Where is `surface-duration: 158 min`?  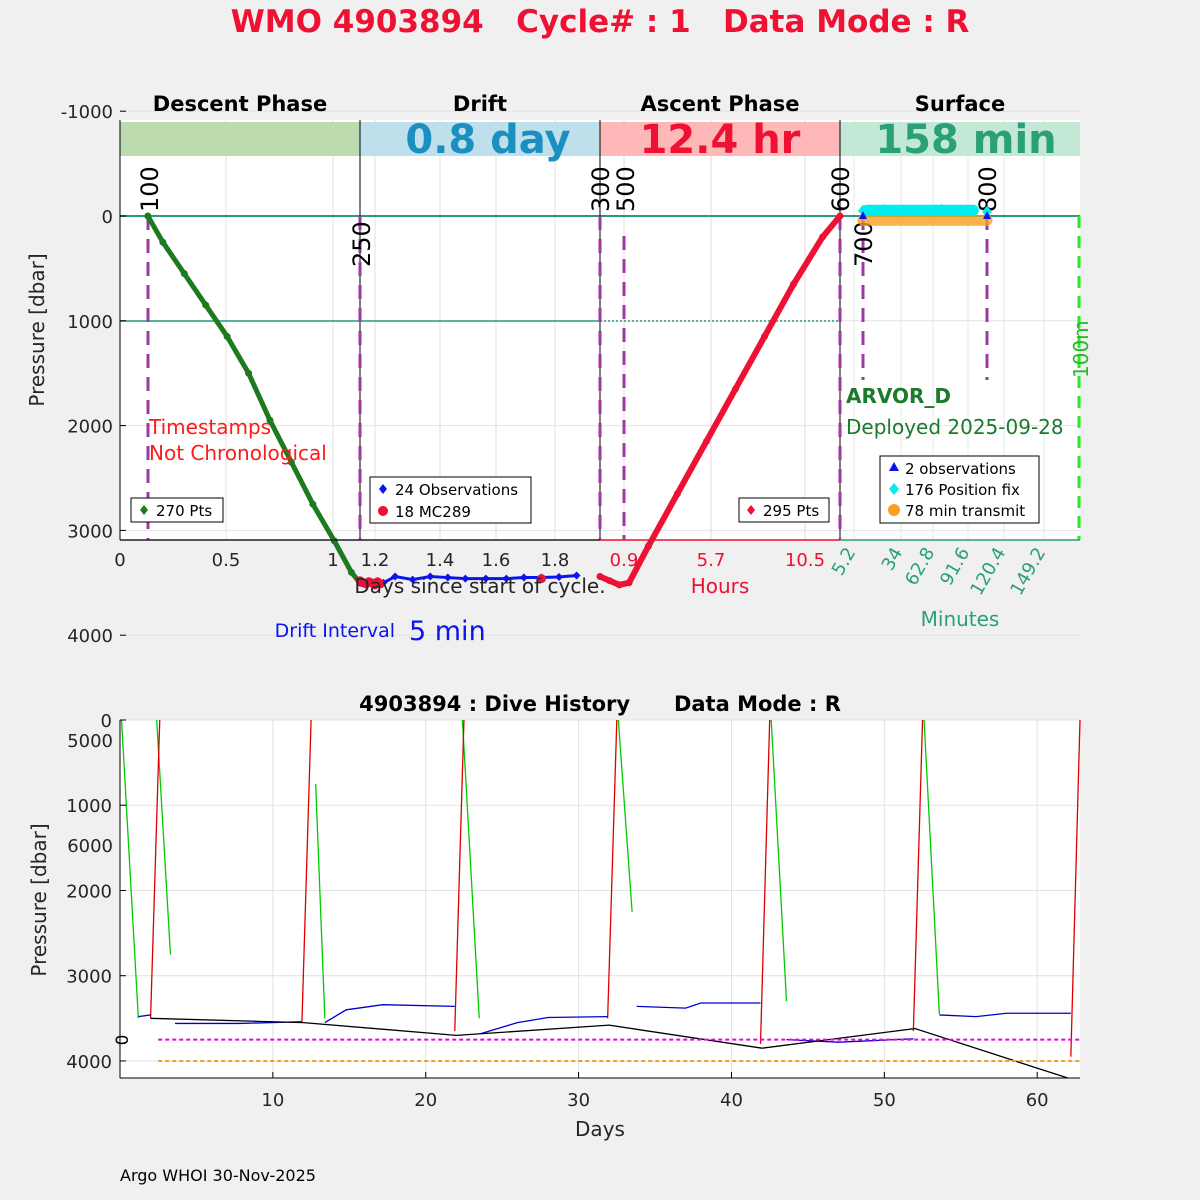 surface-duration: 158 min is located at coordinates (965, 140).